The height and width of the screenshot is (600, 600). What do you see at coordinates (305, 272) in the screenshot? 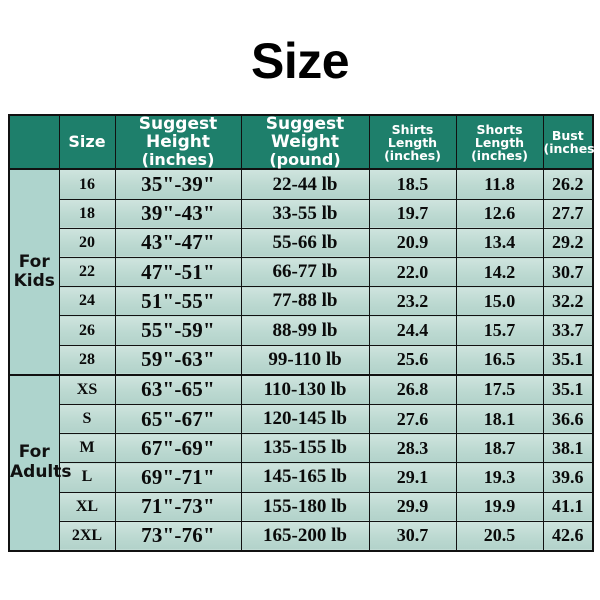
I see `cell-weight: 66-77 lb` at bounding box center [305, 272].